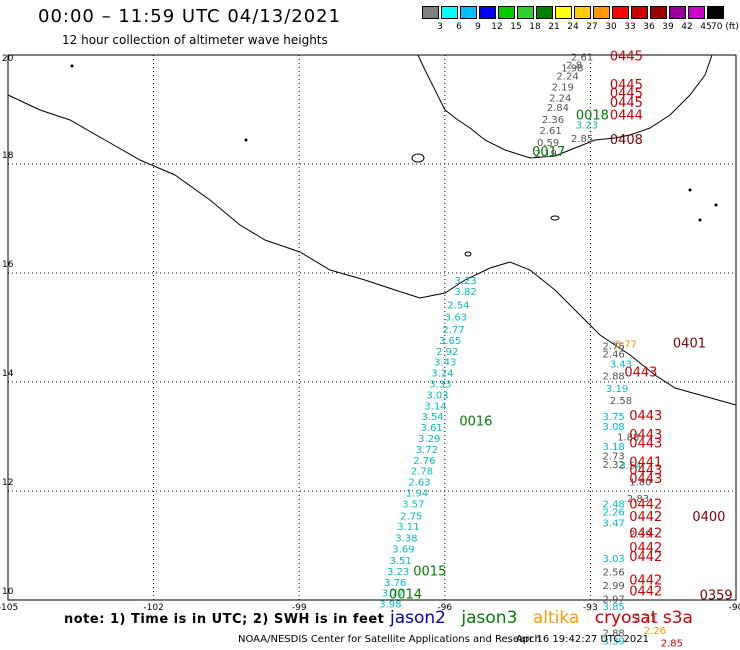  What do you see at coordinates (427, 450) in the screenshot?
I see `swh-value: 3.72` at bounding box center [427, 450].